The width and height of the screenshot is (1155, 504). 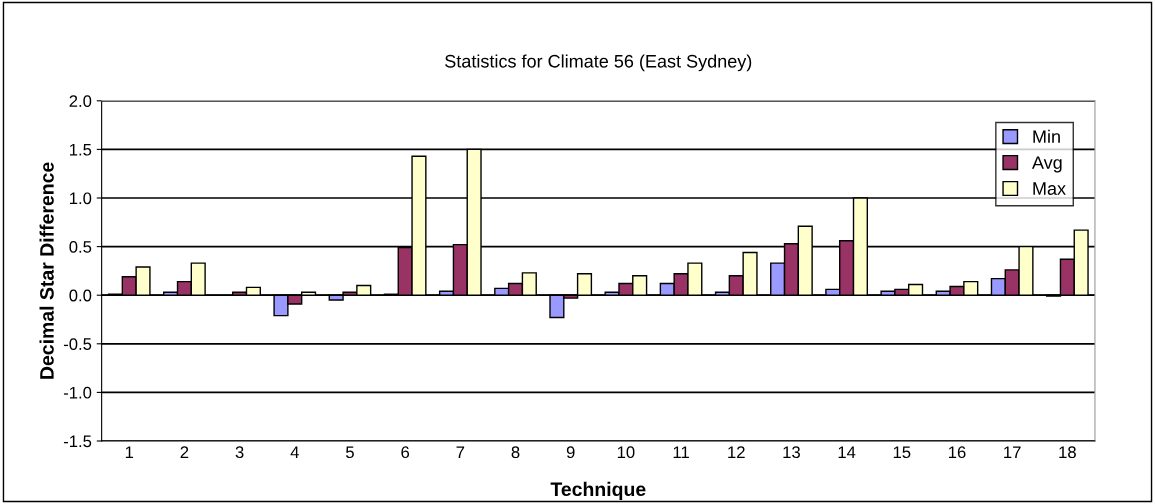 What do you see at coordinates (80, 295) in the screenshot?
I see `y-tick-label: 0.0` at bounding box center [80, 295].